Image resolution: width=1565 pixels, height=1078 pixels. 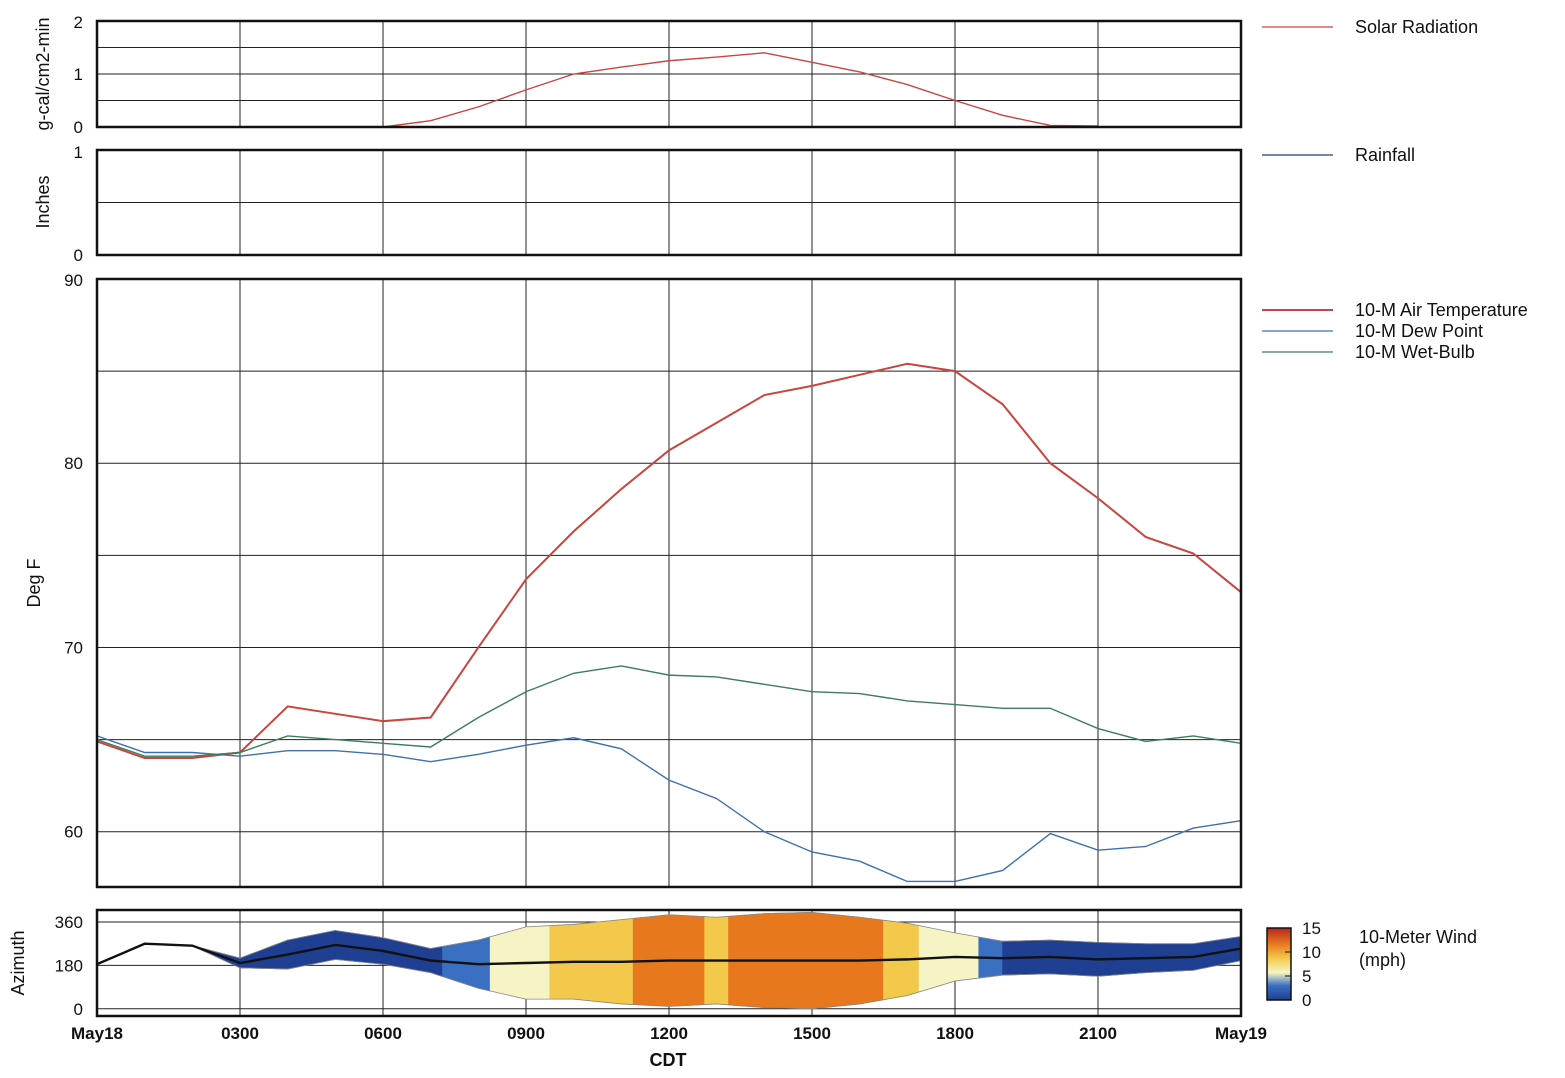 I want to click on wind-panel: 0 180 360, so click(x=649, y=963).